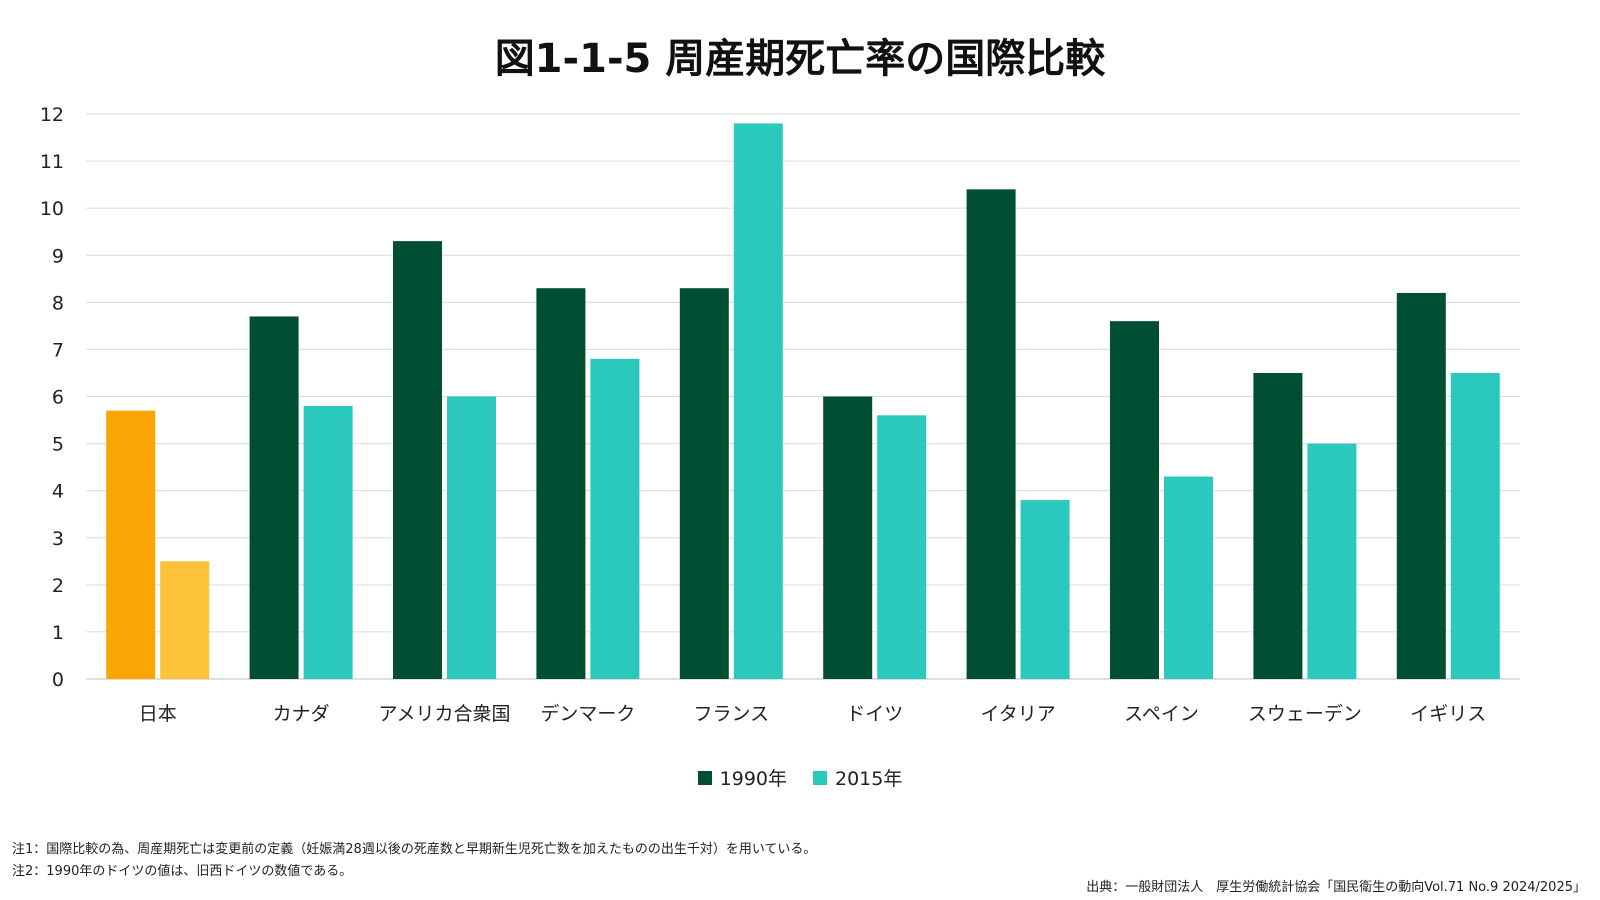  What do you see at coordinates (800, 777) in the screenshot?
I see `legend: 1990年 2015年` at bounding box center [800, 777].